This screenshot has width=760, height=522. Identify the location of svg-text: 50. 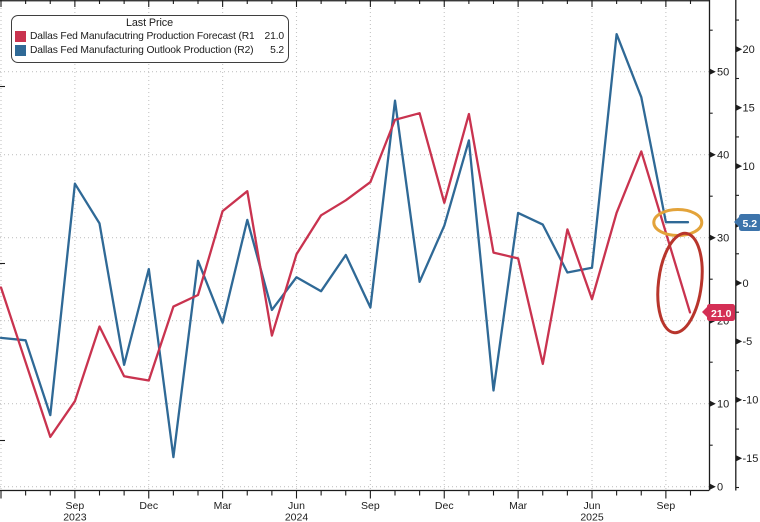
(723, 73).